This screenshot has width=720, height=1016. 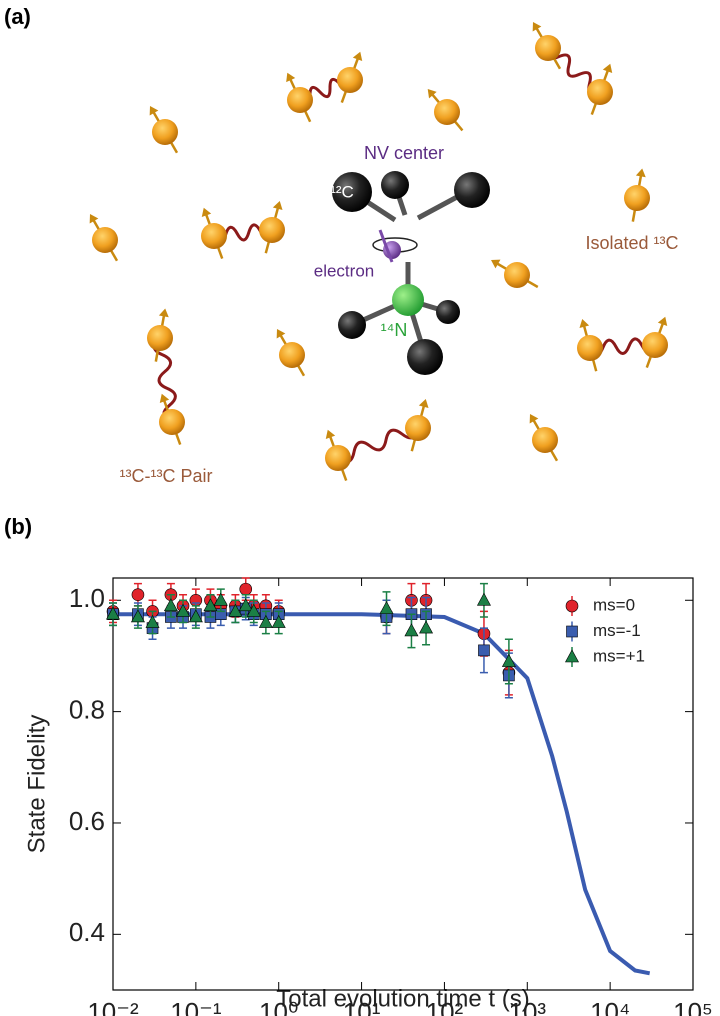 What do you see at coordinates (196, 1006) in the screenshot?
I see `x-tick-label: 10⁻¹` at bounding box center [196, 1006].